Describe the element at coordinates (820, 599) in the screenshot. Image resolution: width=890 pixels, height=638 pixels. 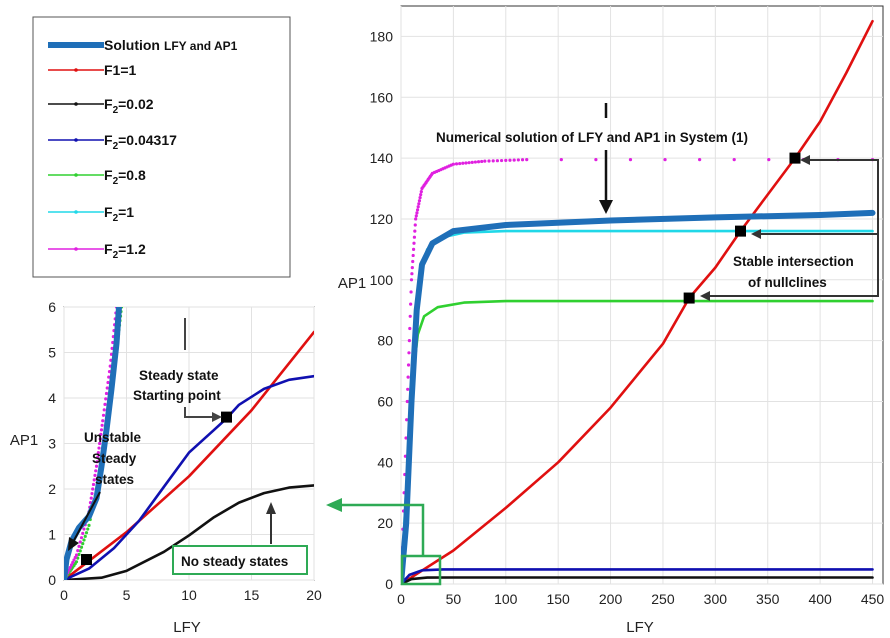
I see `main-xtick-label: 400` at that location.